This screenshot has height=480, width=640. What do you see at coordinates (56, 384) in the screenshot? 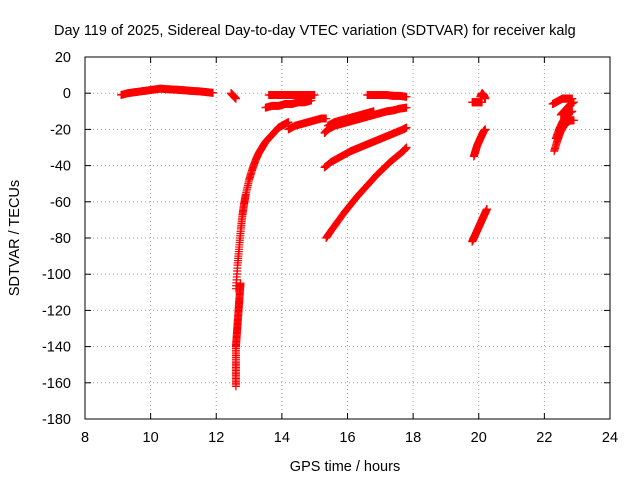
I see `y-tick-label: -160` at bounding box center [56, 384].